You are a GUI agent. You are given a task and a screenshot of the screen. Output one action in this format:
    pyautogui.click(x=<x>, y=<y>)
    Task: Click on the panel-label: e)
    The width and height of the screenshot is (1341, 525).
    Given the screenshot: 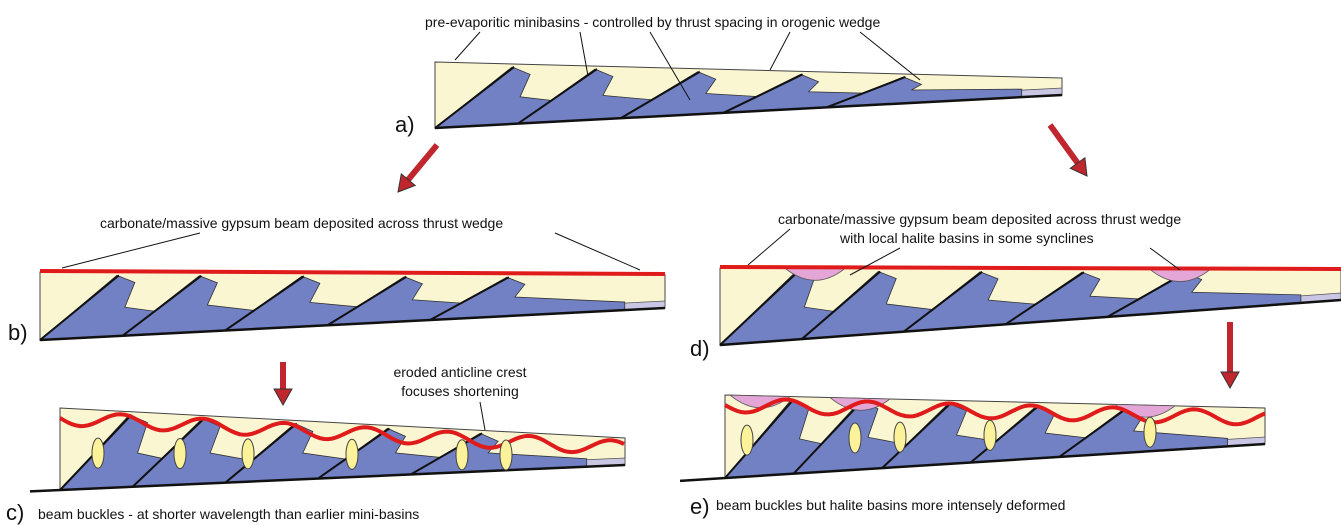 What is the action you would take?
    pyautogui.click(x=700, y=506)
    